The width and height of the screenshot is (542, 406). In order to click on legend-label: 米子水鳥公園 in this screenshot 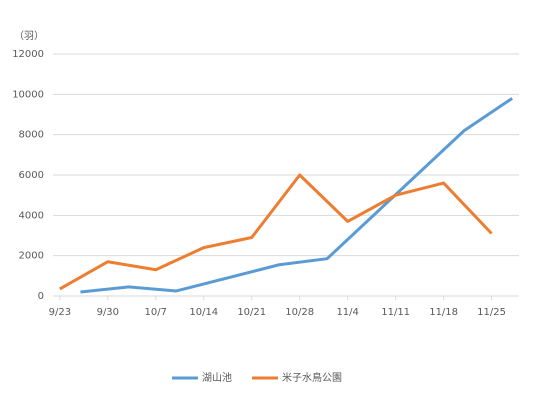, I will do `click(312, 377)`.